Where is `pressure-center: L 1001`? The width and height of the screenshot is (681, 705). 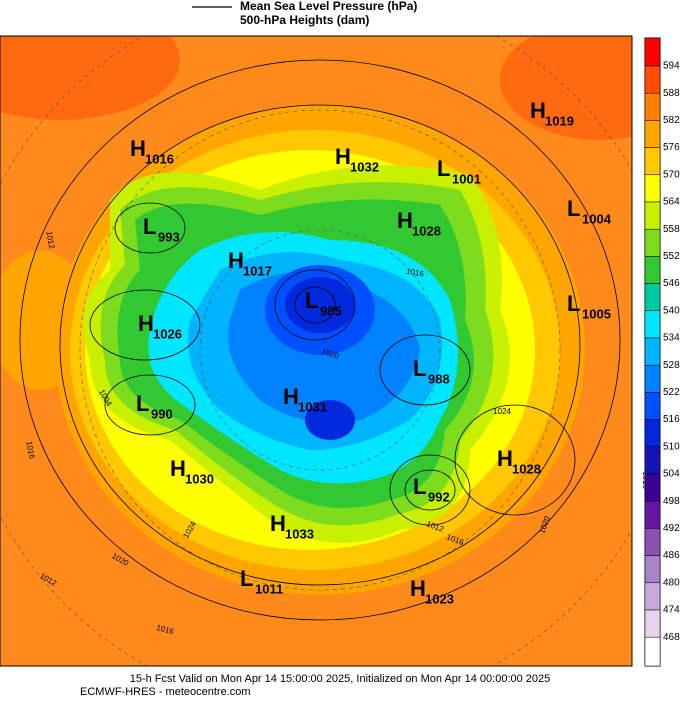 pressure-center: L 1001 is located at coordinates (459, 171).